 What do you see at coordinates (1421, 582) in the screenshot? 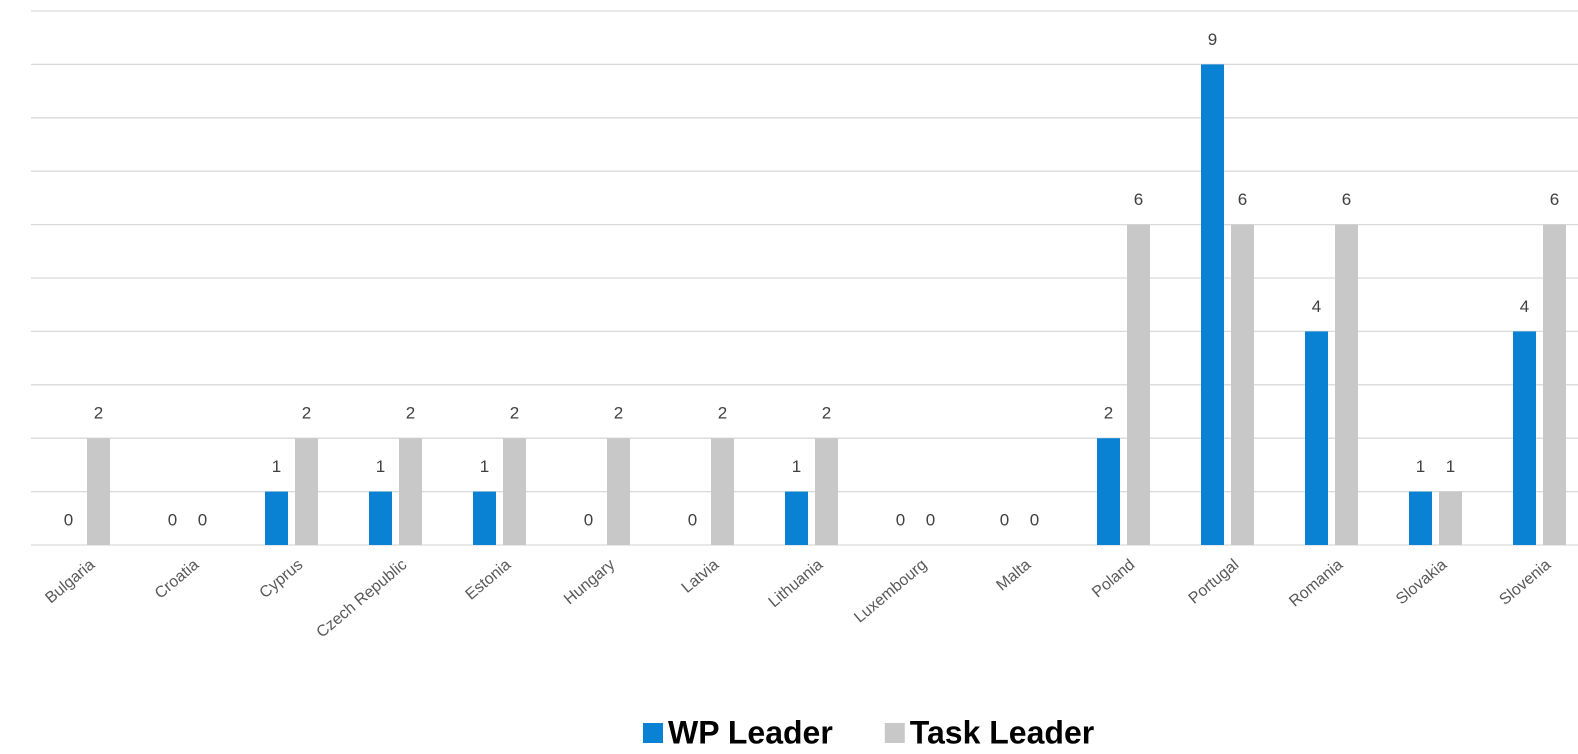
I see `x-tick-label: Slovakia` at bounding box center [1421, 582].